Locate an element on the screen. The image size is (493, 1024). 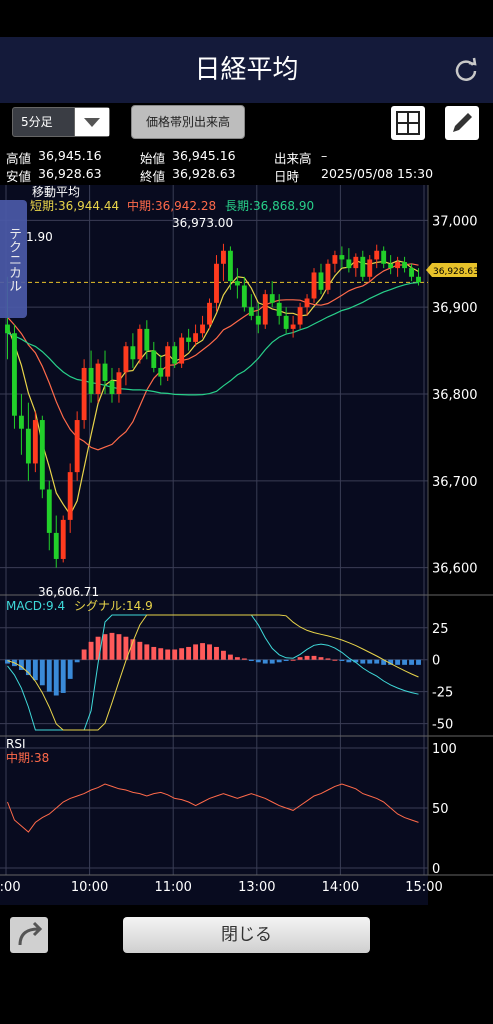
y-tick-label: 37,000 is located at coordinates (455, 221).